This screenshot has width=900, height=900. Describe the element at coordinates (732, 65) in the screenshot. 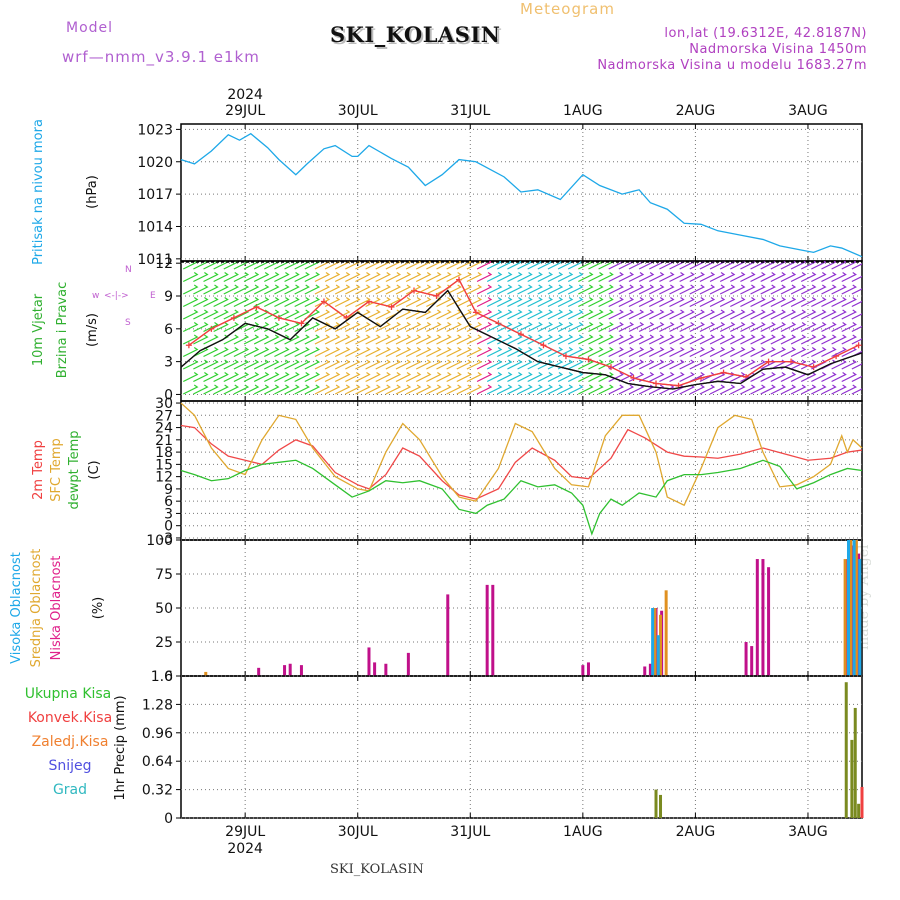

I see `model-altitude-label: Nadmorska Visina u modelu 1683.27m` at that location.